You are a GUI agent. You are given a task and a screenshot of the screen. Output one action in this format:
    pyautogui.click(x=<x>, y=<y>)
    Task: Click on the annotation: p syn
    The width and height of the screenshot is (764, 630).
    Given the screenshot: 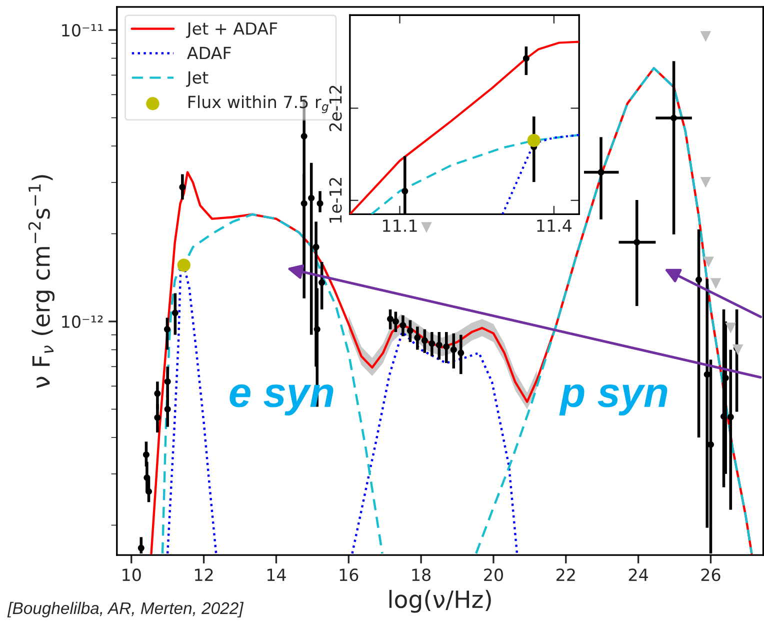 What is the action you would take?
    pyautogui.click(x=613, y=400)
    